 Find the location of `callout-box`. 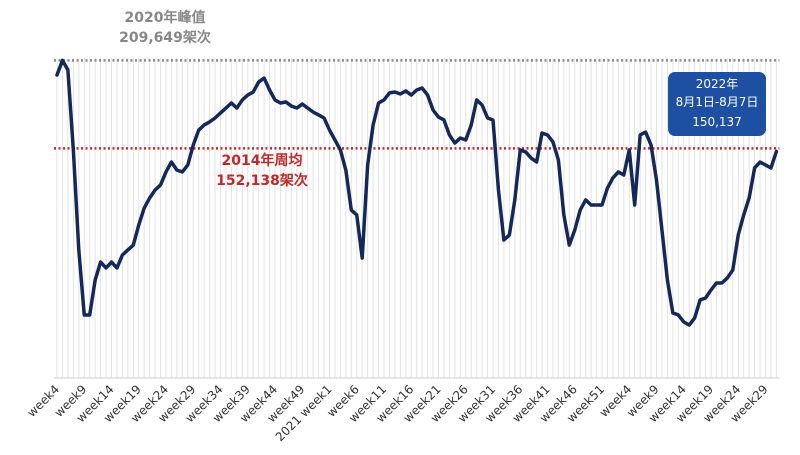

callout-box is located at coordinates (717, 104).